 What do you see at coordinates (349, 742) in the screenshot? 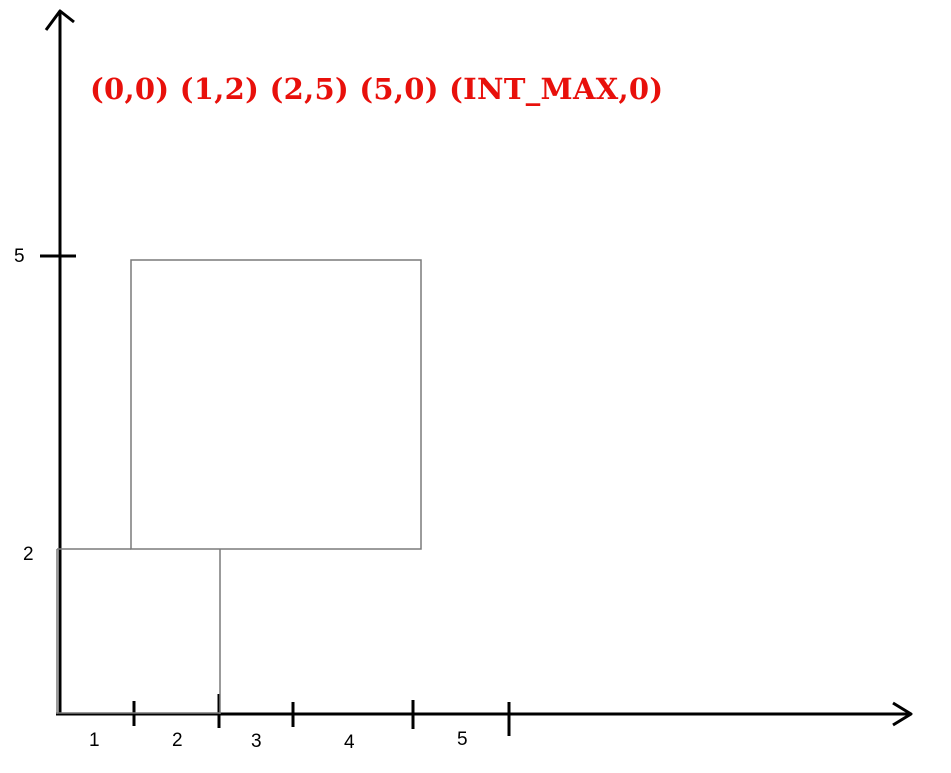
I see `x-tick-label-4: 4` at bounding box center [349, 742].